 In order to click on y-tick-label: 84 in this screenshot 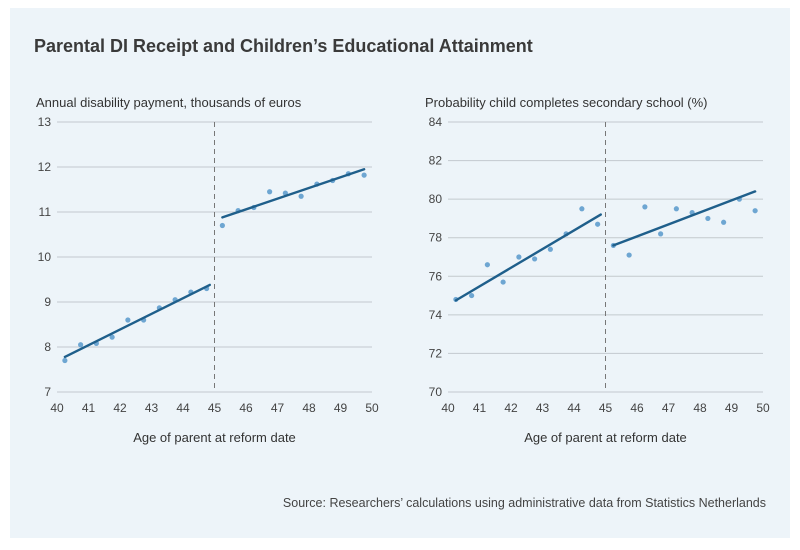, I will do `click(436, 122)`.